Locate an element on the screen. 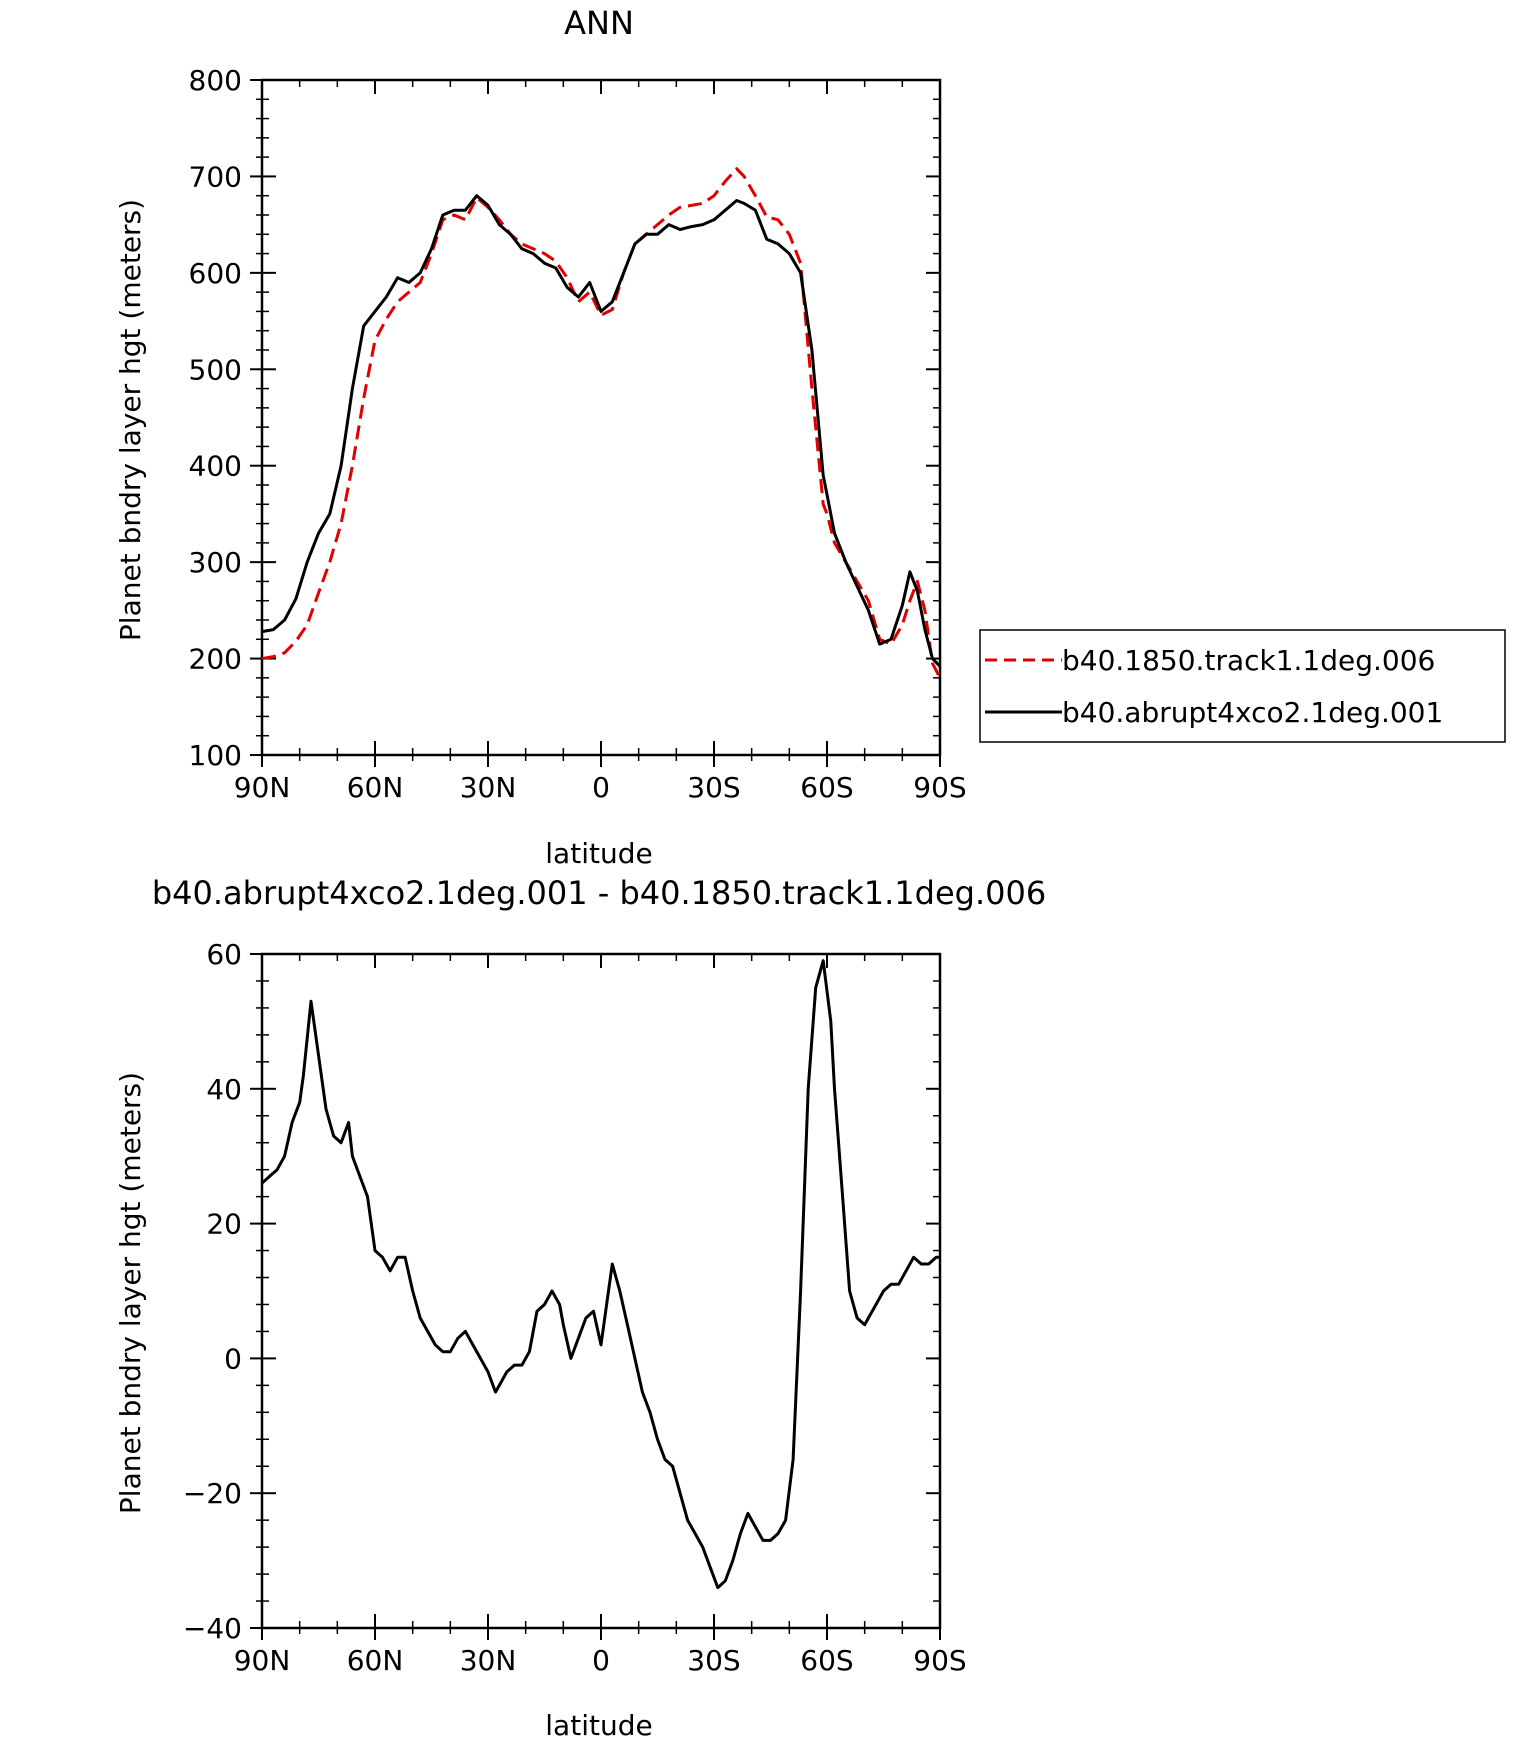 Image resolution: width=1513 pixels, height=1743 pixels. top-x-tick-label: 90S is located at coordinates (939, 787).